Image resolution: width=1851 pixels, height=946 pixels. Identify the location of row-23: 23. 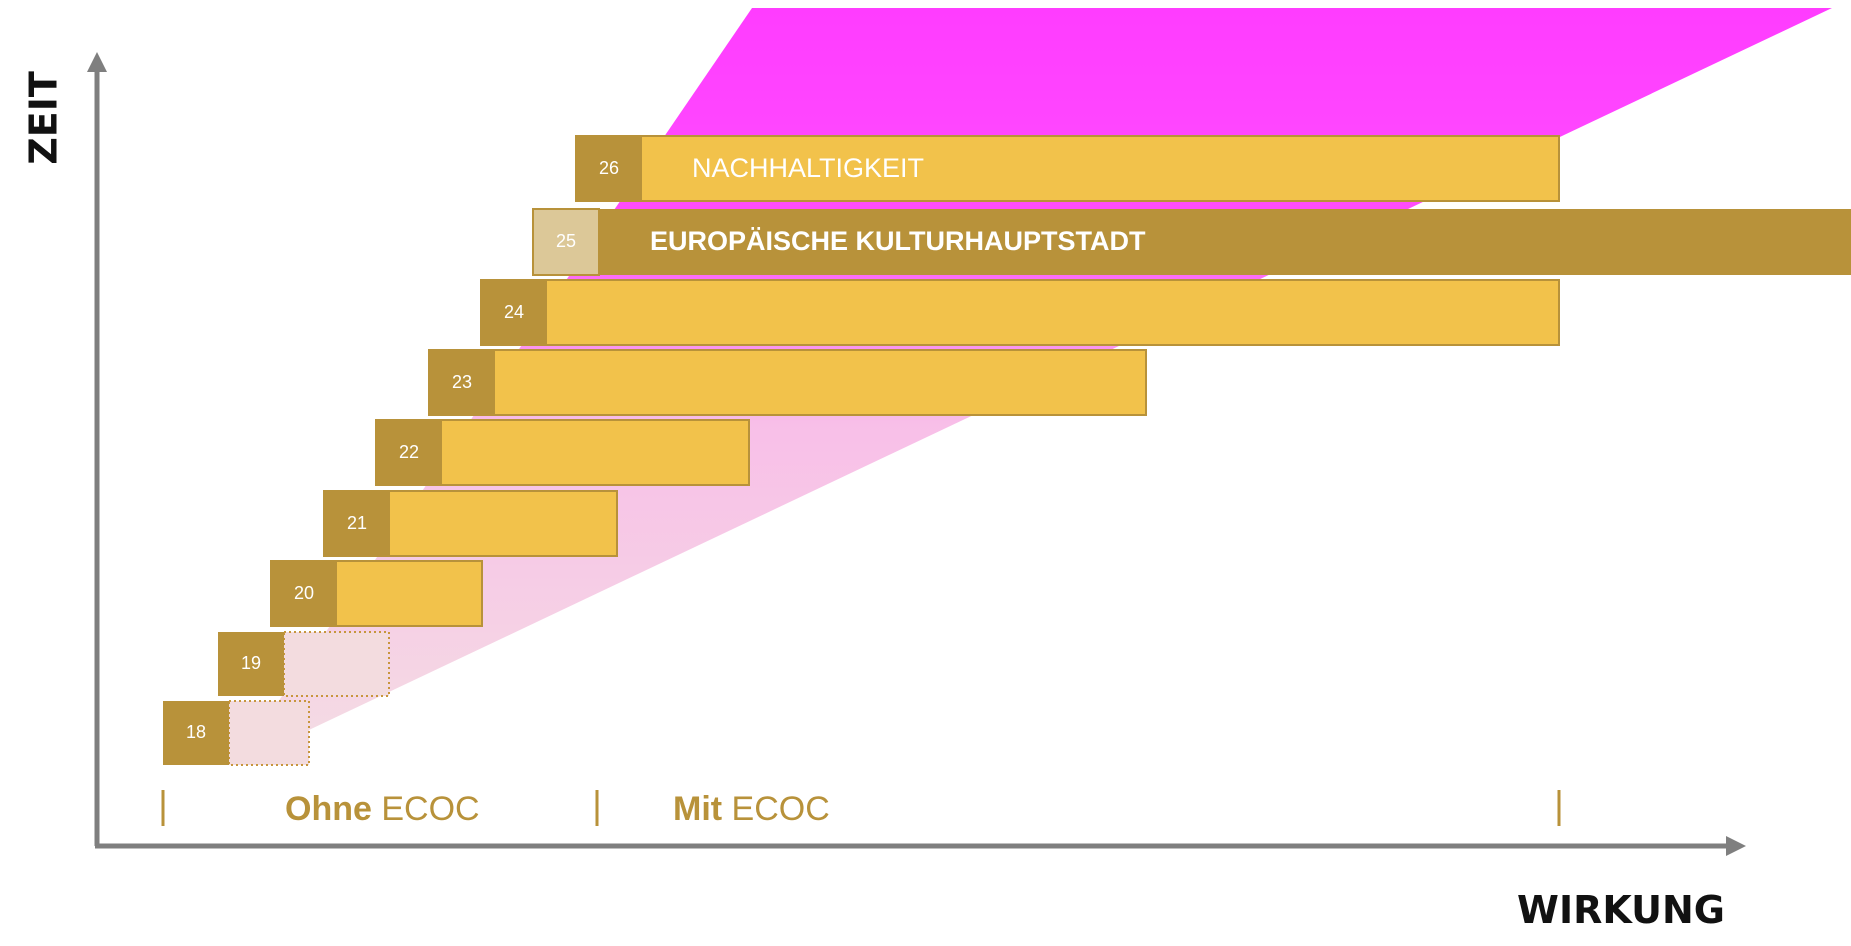
(787, 382).